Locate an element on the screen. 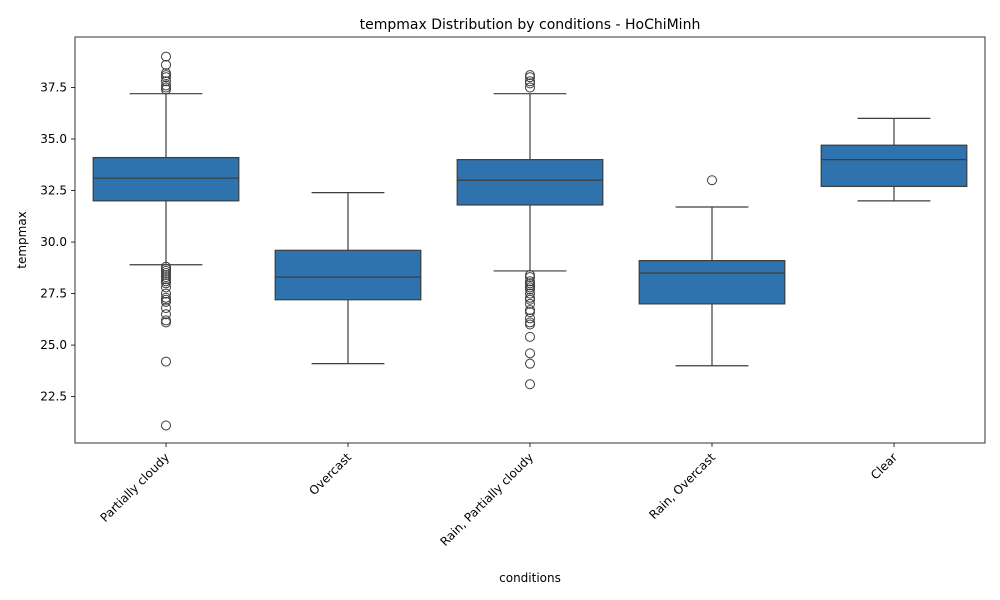 The image size is (1000, 600). y-tick-label: 35.0 is located at coordinates (53, 139).